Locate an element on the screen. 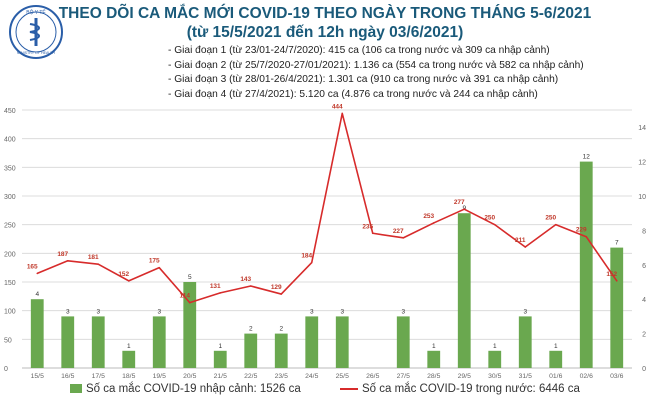 The width and height of the screenshot is (650, 405). y-right-tick-label: 8 is located at coordinates (644, 231).